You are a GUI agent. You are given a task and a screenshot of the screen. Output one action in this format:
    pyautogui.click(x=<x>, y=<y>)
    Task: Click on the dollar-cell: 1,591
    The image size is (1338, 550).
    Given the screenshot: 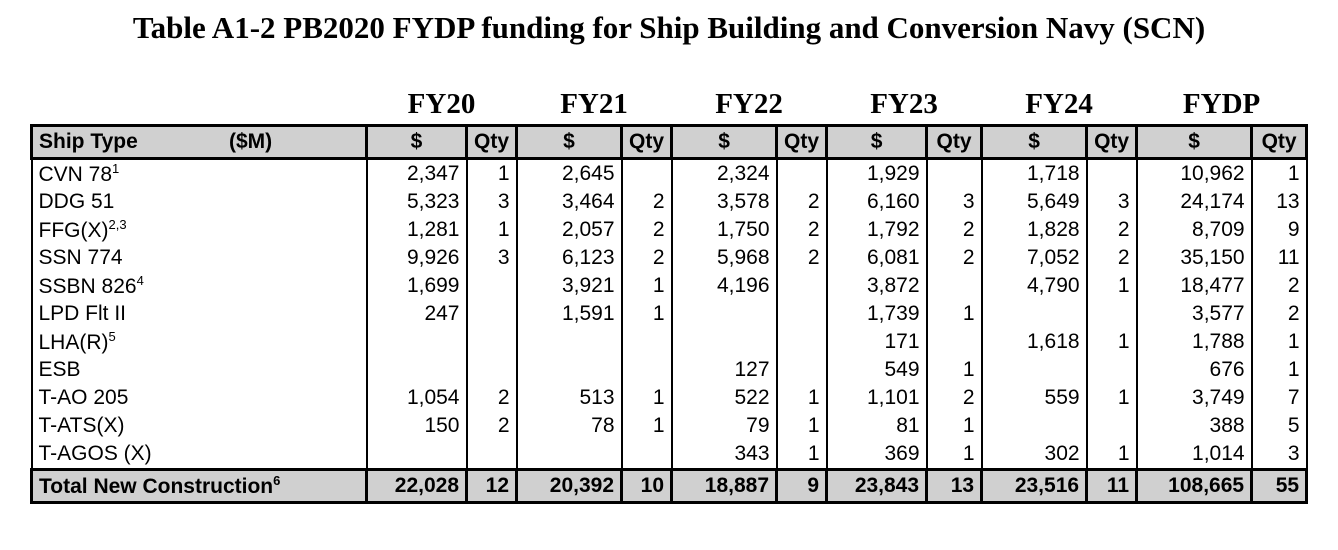 What is the action you would take?
    pyautogui.click(x=569, y=314)
    